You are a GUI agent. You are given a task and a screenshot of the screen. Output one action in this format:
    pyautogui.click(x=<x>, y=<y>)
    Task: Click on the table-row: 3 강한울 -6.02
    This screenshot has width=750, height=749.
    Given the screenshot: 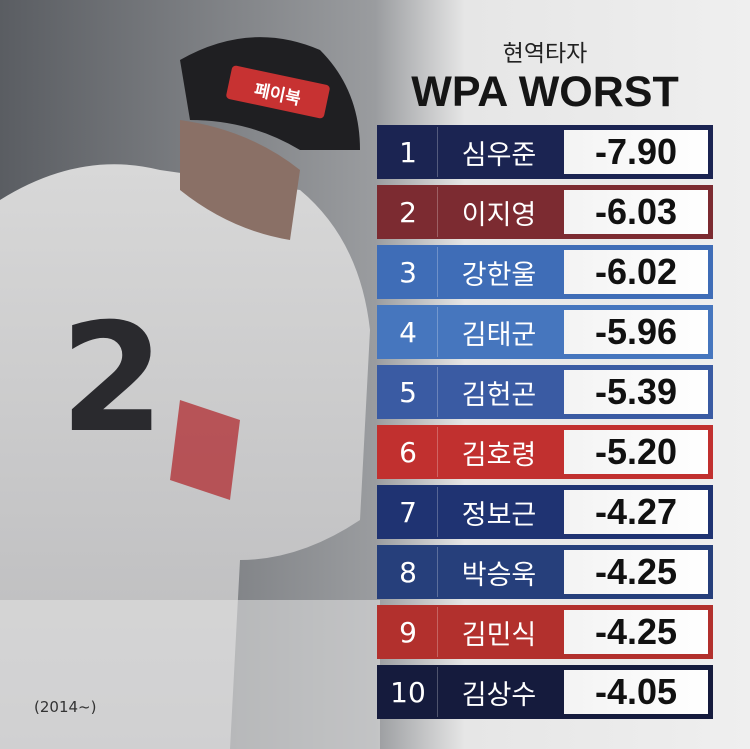 What is the action you would take?
    pyautogui.click(x=545, y=272)
    